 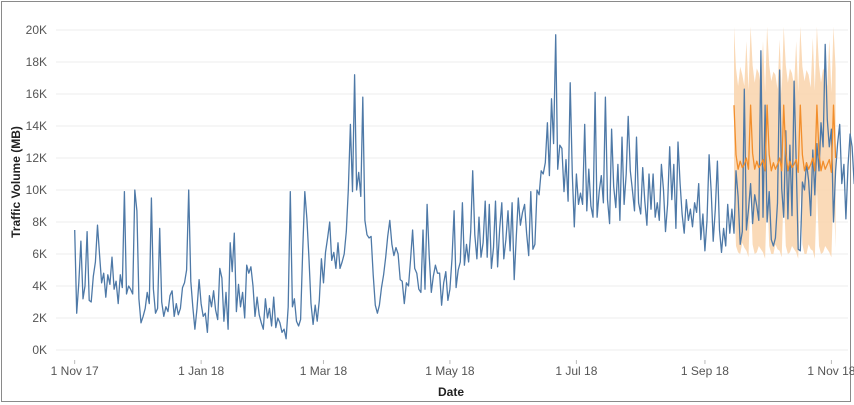 I want to click on y-axis-ticks: 0K 2K 4K 6K 8K 10K 12K 14K 16K 18K 20K, so click(x=36, y=190).